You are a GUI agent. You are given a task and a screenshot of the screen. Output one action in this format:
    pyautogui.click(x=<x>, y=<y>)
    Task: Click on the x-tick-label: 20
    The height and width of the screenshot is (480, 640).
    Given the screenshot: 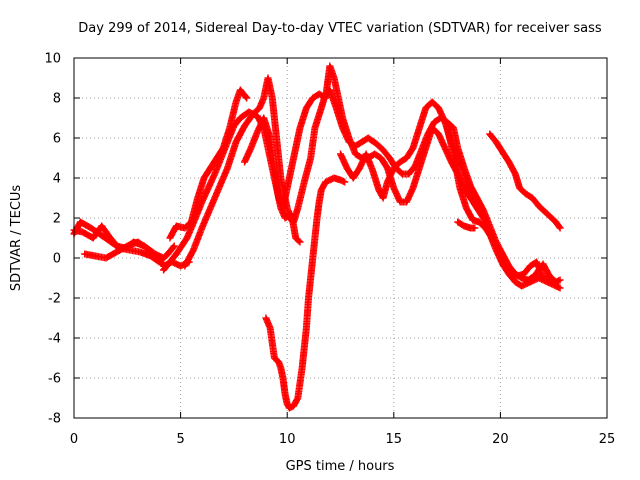 What is the action you would take?
    pyautogui.click(x=500, y=439)
    